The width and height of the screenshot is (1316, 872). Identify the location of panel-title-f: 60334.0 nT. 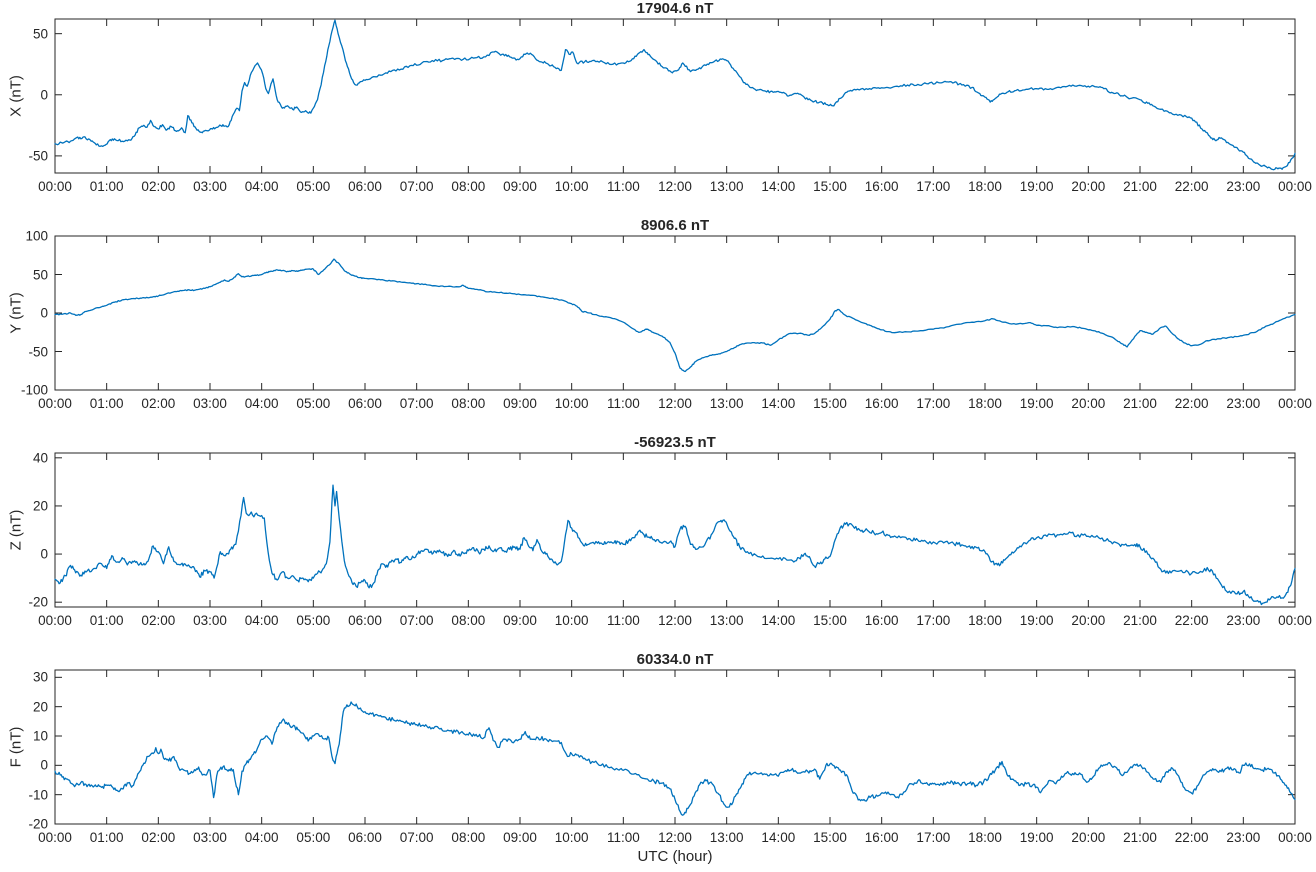
(675, 659).